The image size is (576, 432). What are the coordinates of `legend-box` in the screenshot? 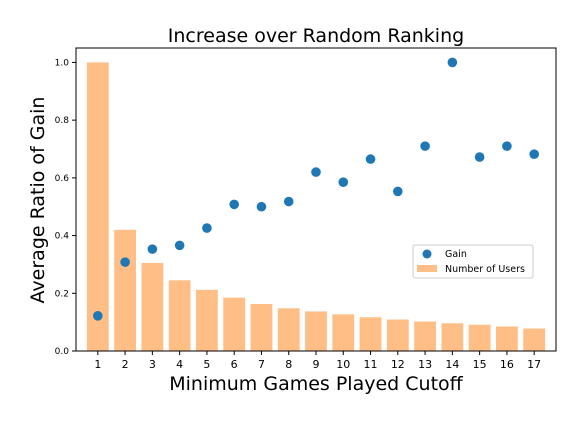 It's located at (473, 261).